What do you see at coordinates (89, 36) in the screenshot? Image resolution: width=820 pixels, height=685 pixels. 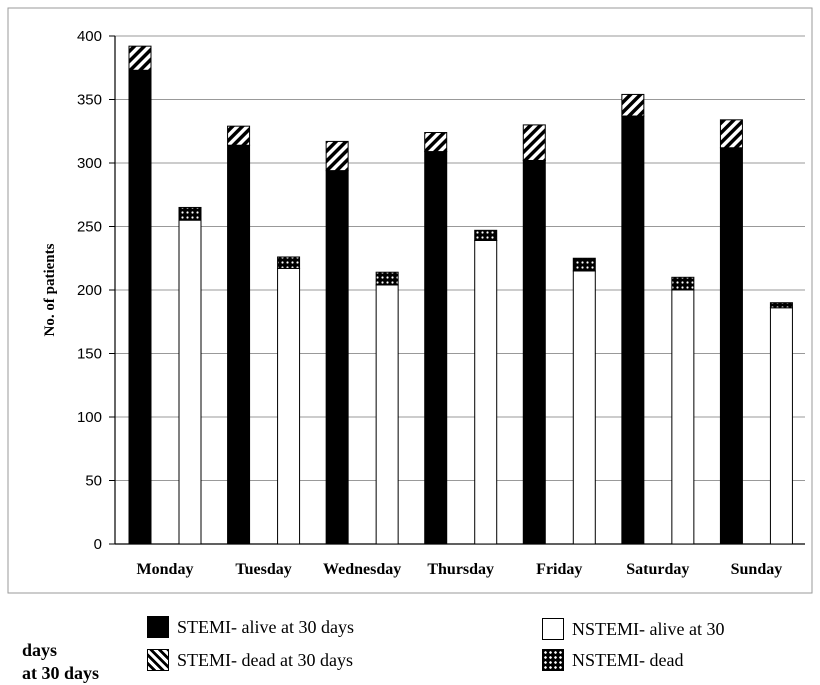 I see `y-tick-label: 400` at bounding box center [89, 36].